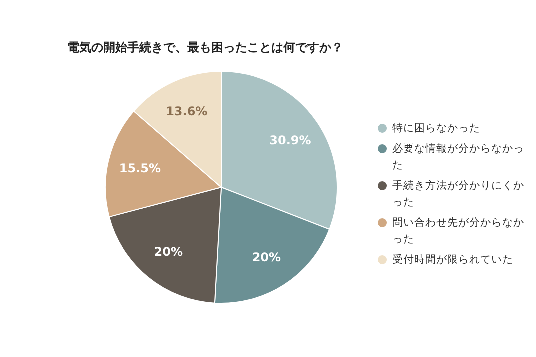  Describe the element at coordinates (458, 157) in the screenshot. I see `legend-label: 必要な情報が分からなかった` at that location.